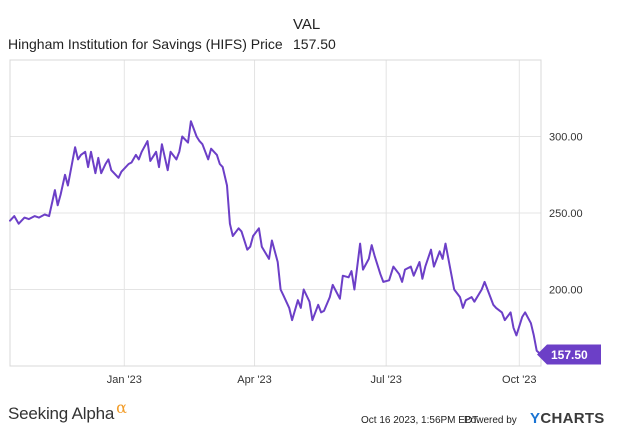 This screenshot has height=435, width=635. I want to click on ycharts-y-mark: Y, so click(535, 418).